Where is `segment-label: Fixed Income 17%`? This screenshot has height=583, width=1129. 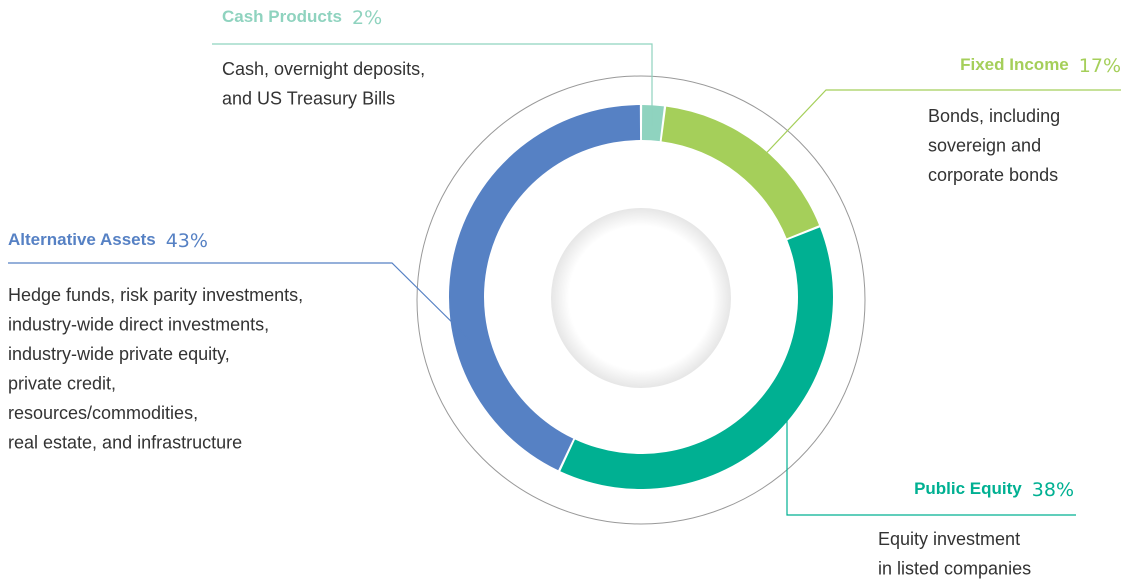
segment-label: Fixed Income 17% is located at coordinates (1040, 66).